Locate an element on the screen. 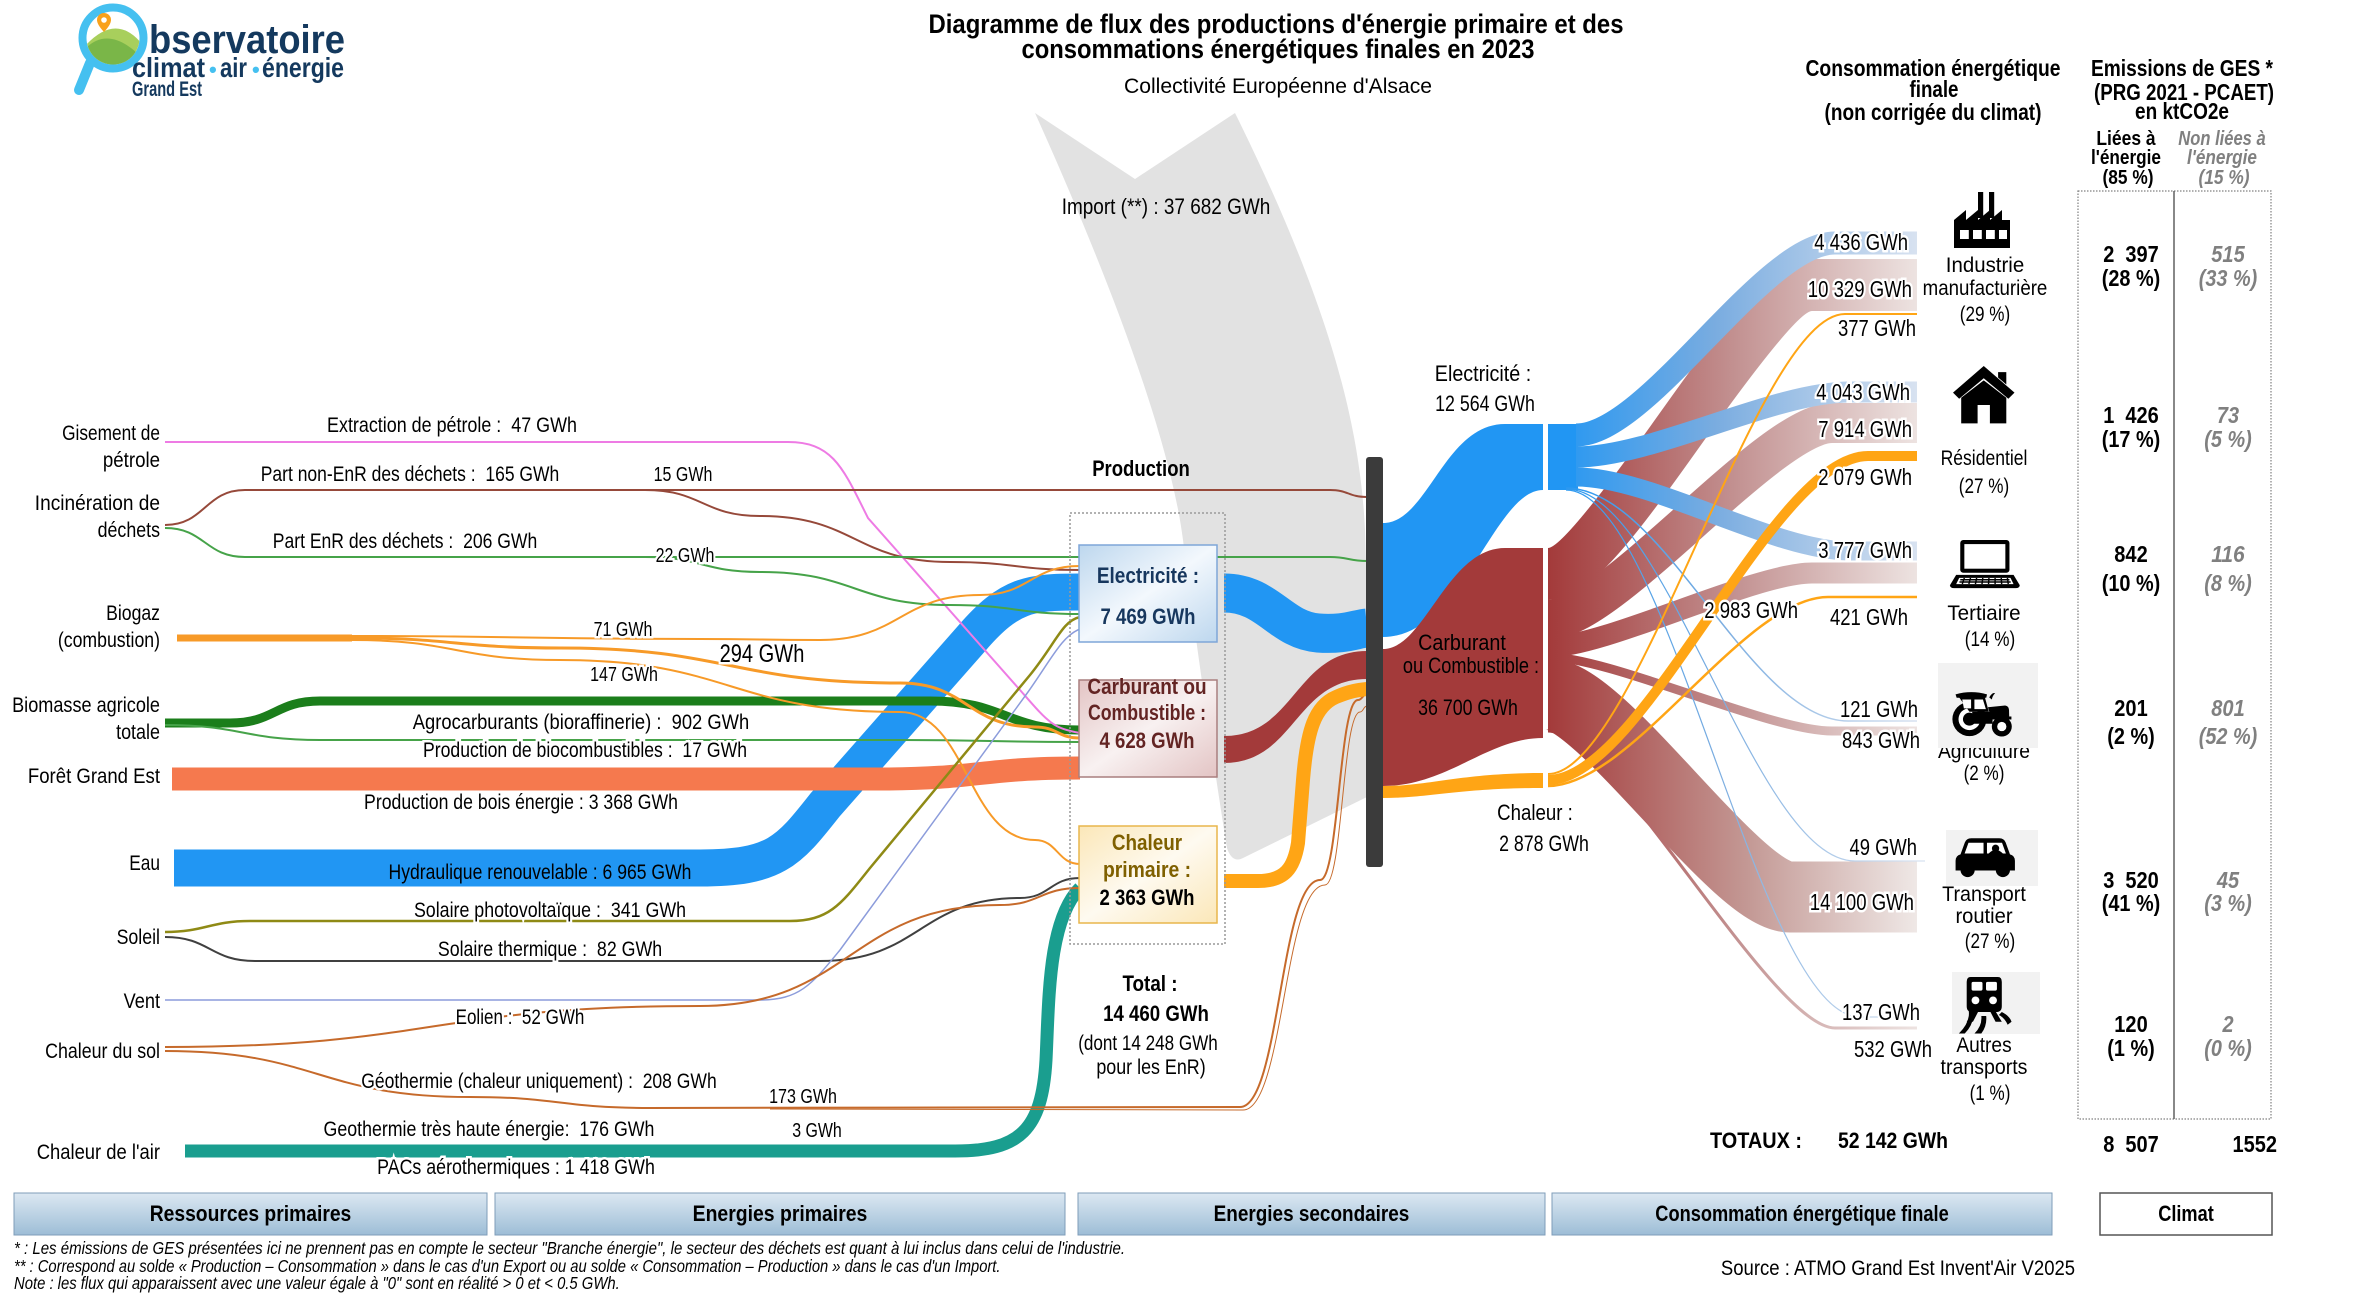 This screenshot has width=2370, height=1299. svg-text: 14 460 GWh is located at coordinates (1156, 1013).